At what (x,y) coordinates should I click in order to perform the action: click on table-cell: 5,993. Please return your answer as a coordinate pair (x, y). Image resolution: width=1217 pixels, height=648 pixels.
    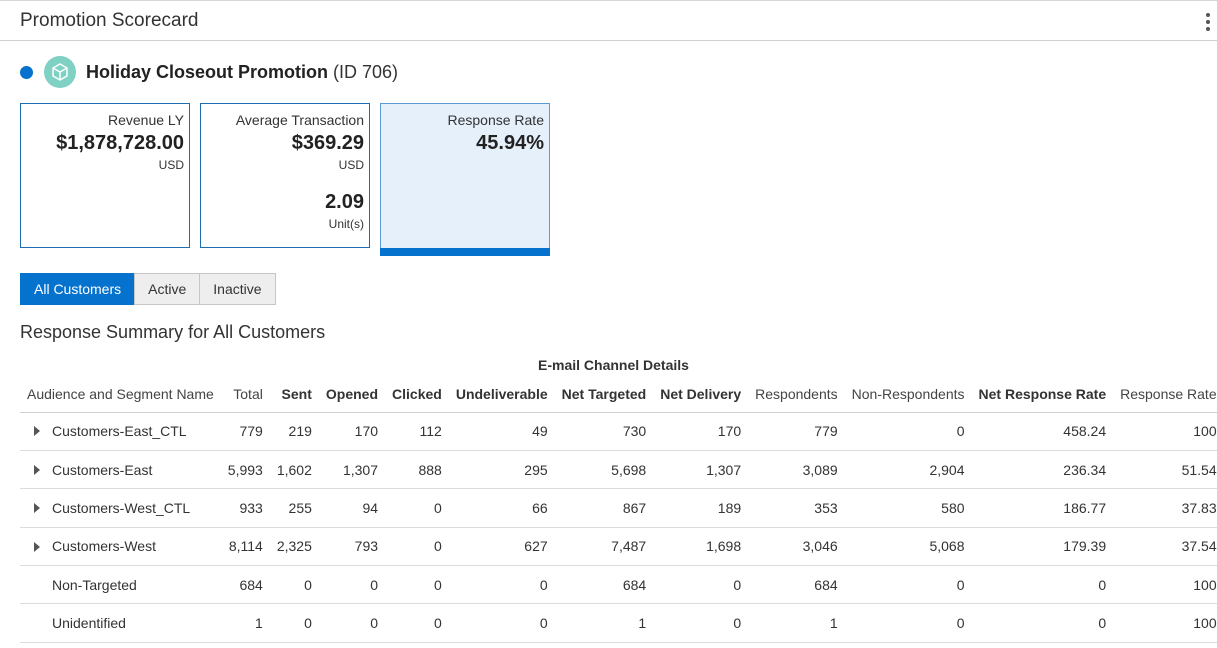
    Looking at the image, I should click on (245, 470).